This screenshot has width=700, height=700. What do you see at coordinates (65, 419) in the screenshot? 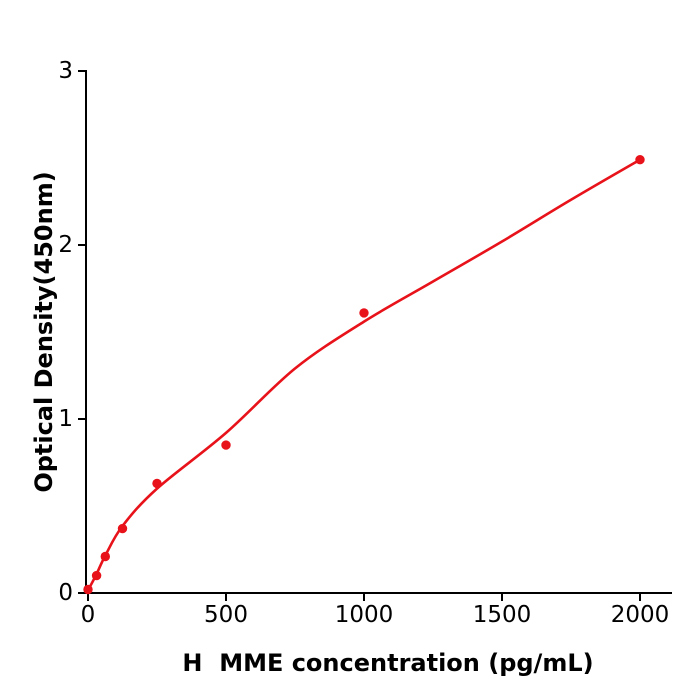
I see `y-tick-label: 1` at bounding box center [65, 419].